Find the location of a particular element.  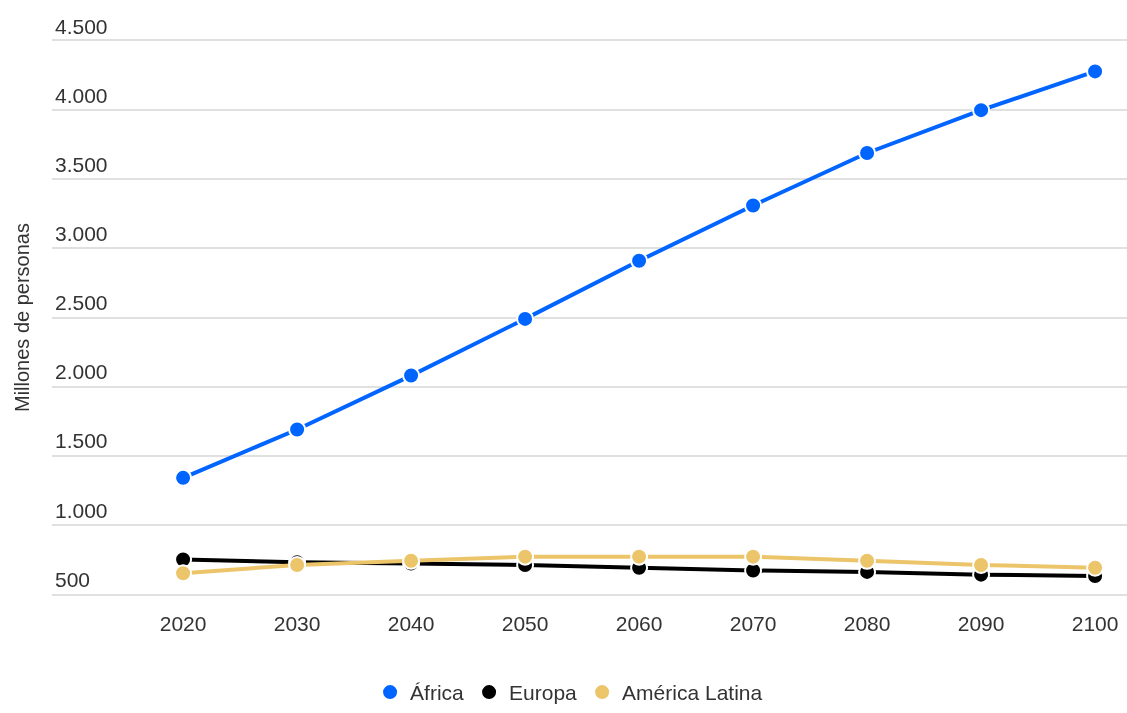

y-tick-label: 4.000 is located at coordinates (81, 95).